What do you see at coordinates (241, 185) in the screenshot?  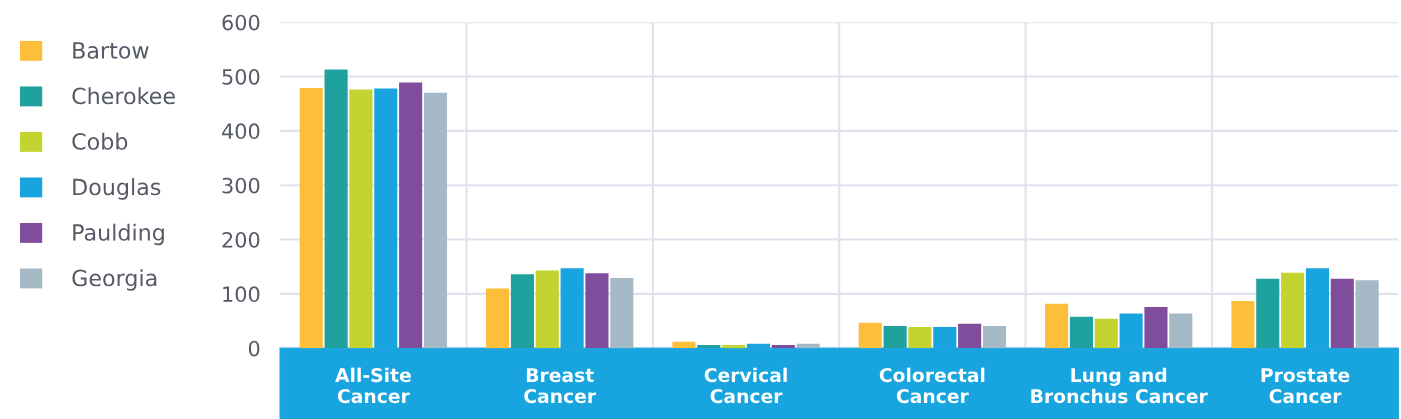 I see `y-tick-label: 300` at bounding box center [241, 185].